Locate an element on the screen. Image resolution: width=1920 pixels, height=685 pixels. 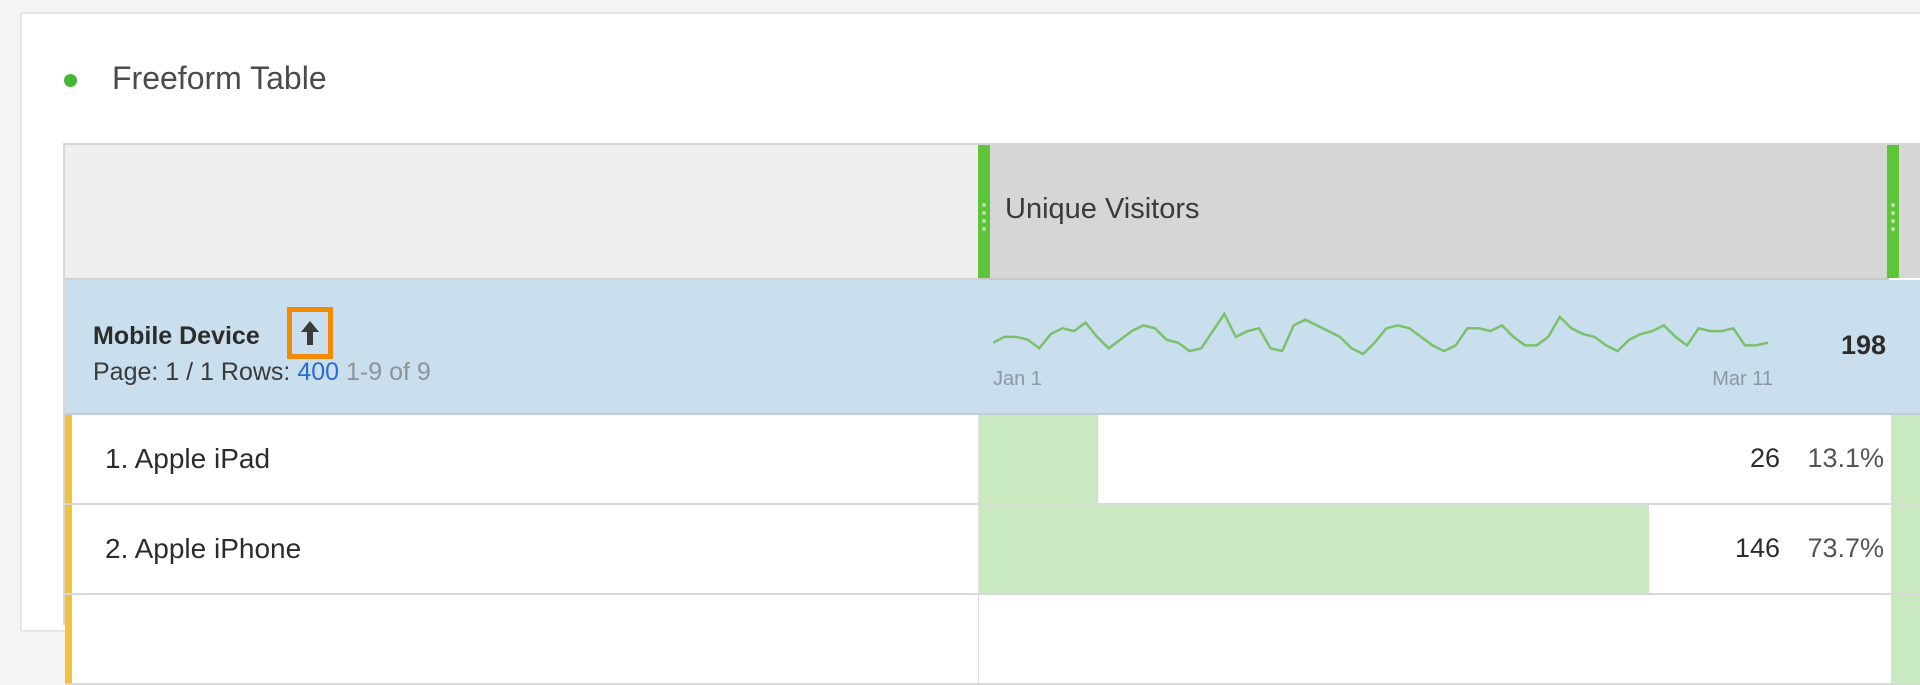
dimension-name: Mobile Device is located at coordinates (176, 336).